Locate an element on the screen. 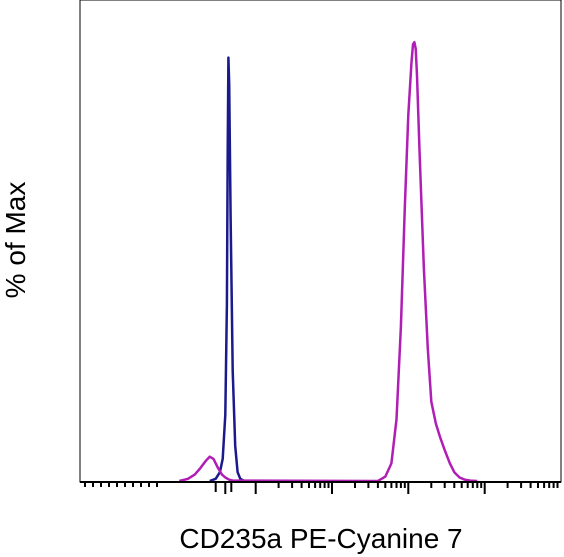 This screenshot has height=557, width=564. y-axis-label: % of Max is located at coordinates (15, 240).